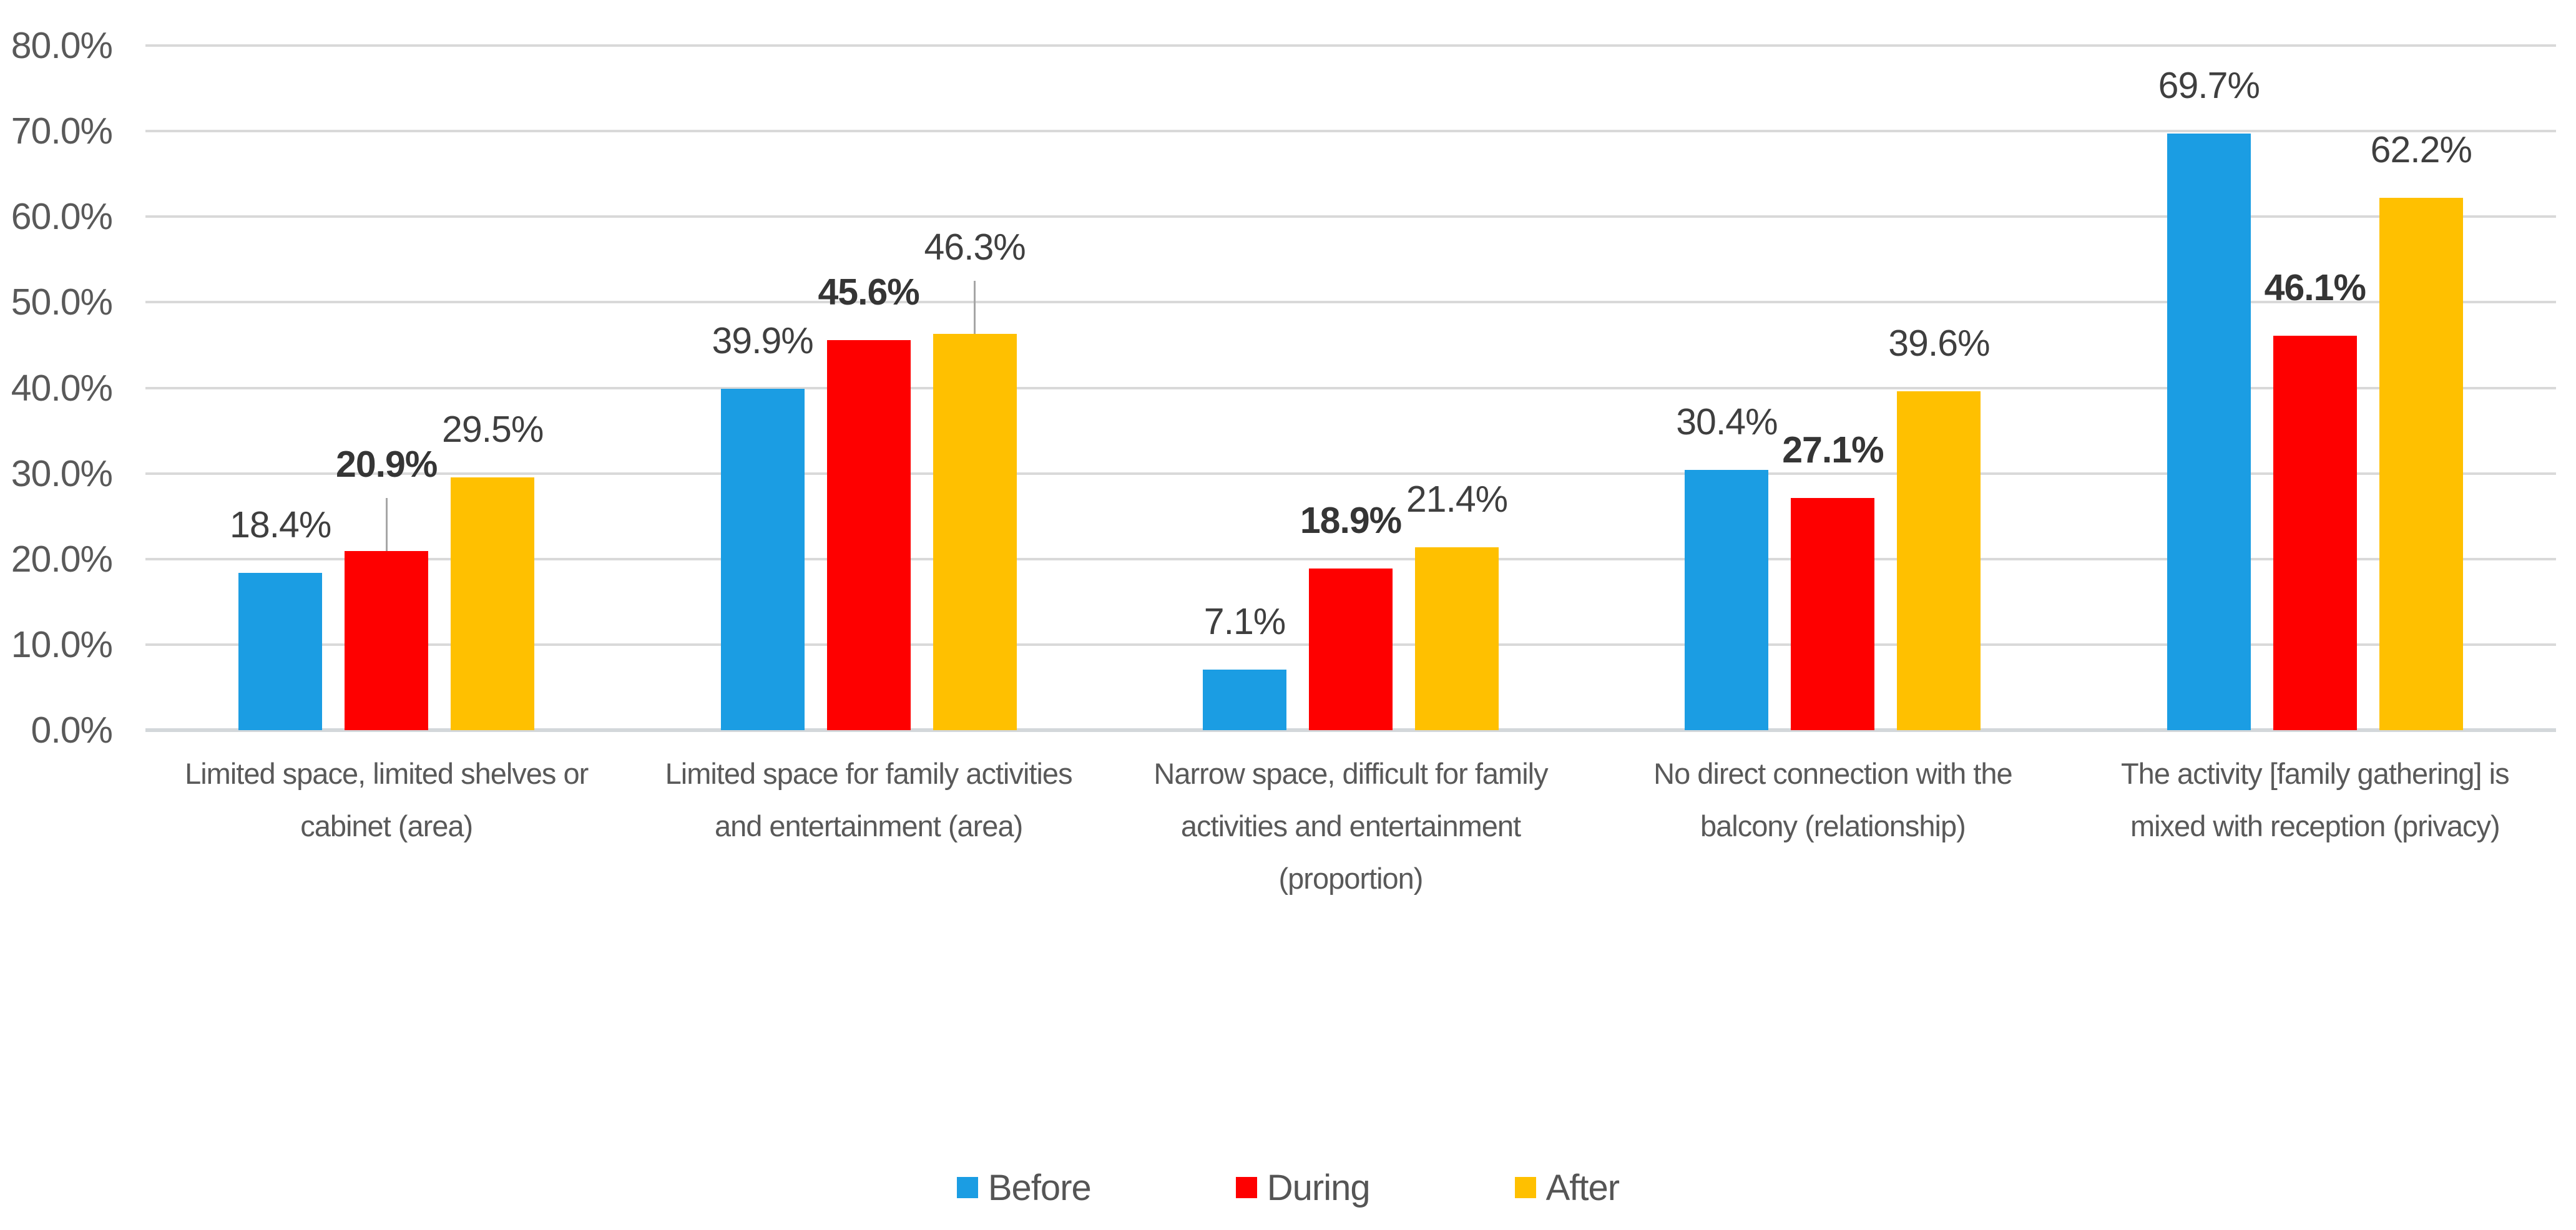 This screenshot has height=1230, width=2576. What do you see at coordinates (2315, 287) in the screenshot?
I see `bar-value-label-during-5: 46.1%` at bounding box center [2315, 287].